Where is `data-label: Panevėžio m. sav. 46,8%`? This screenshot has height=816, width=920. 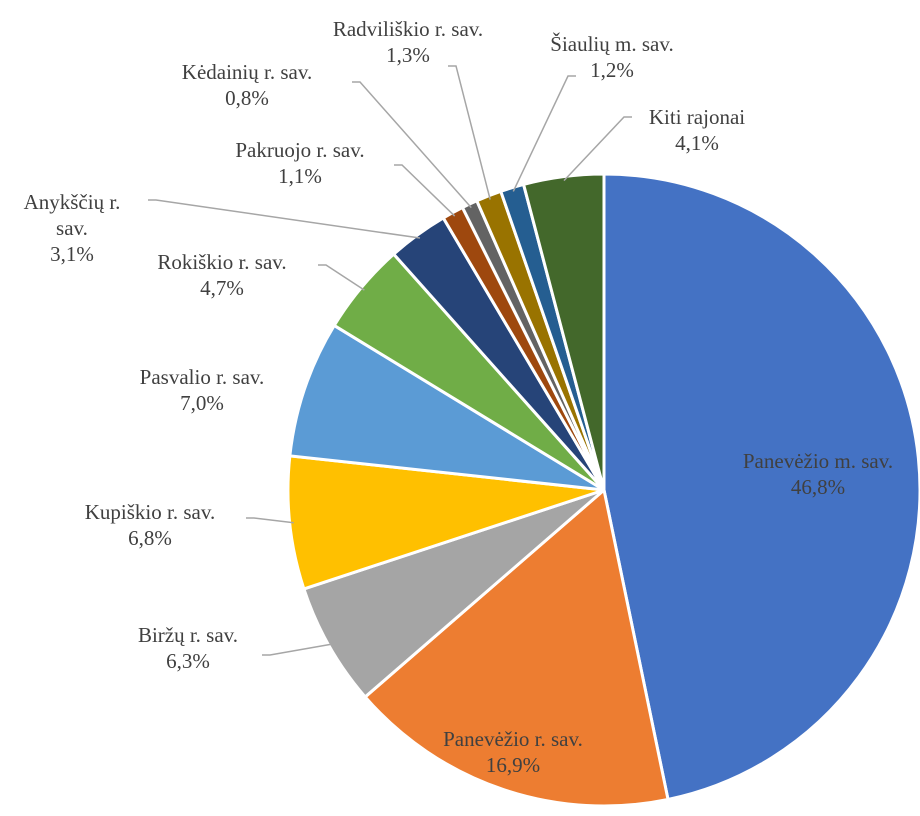 data-label: Panevėžio m. sav. 46,8% is located at coordinates (818, 474).